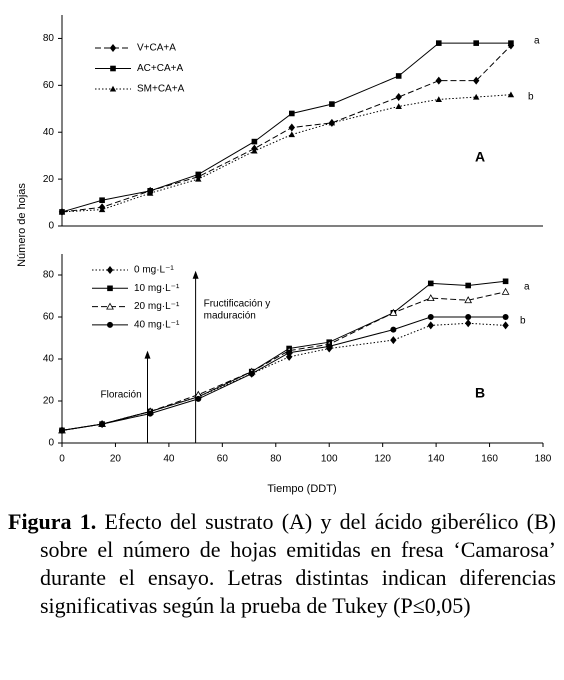  What do you see at coordinates (156, 48) in the screenshot?
I see `legend-label: V+CA+A` at bounding box center [156, 48].